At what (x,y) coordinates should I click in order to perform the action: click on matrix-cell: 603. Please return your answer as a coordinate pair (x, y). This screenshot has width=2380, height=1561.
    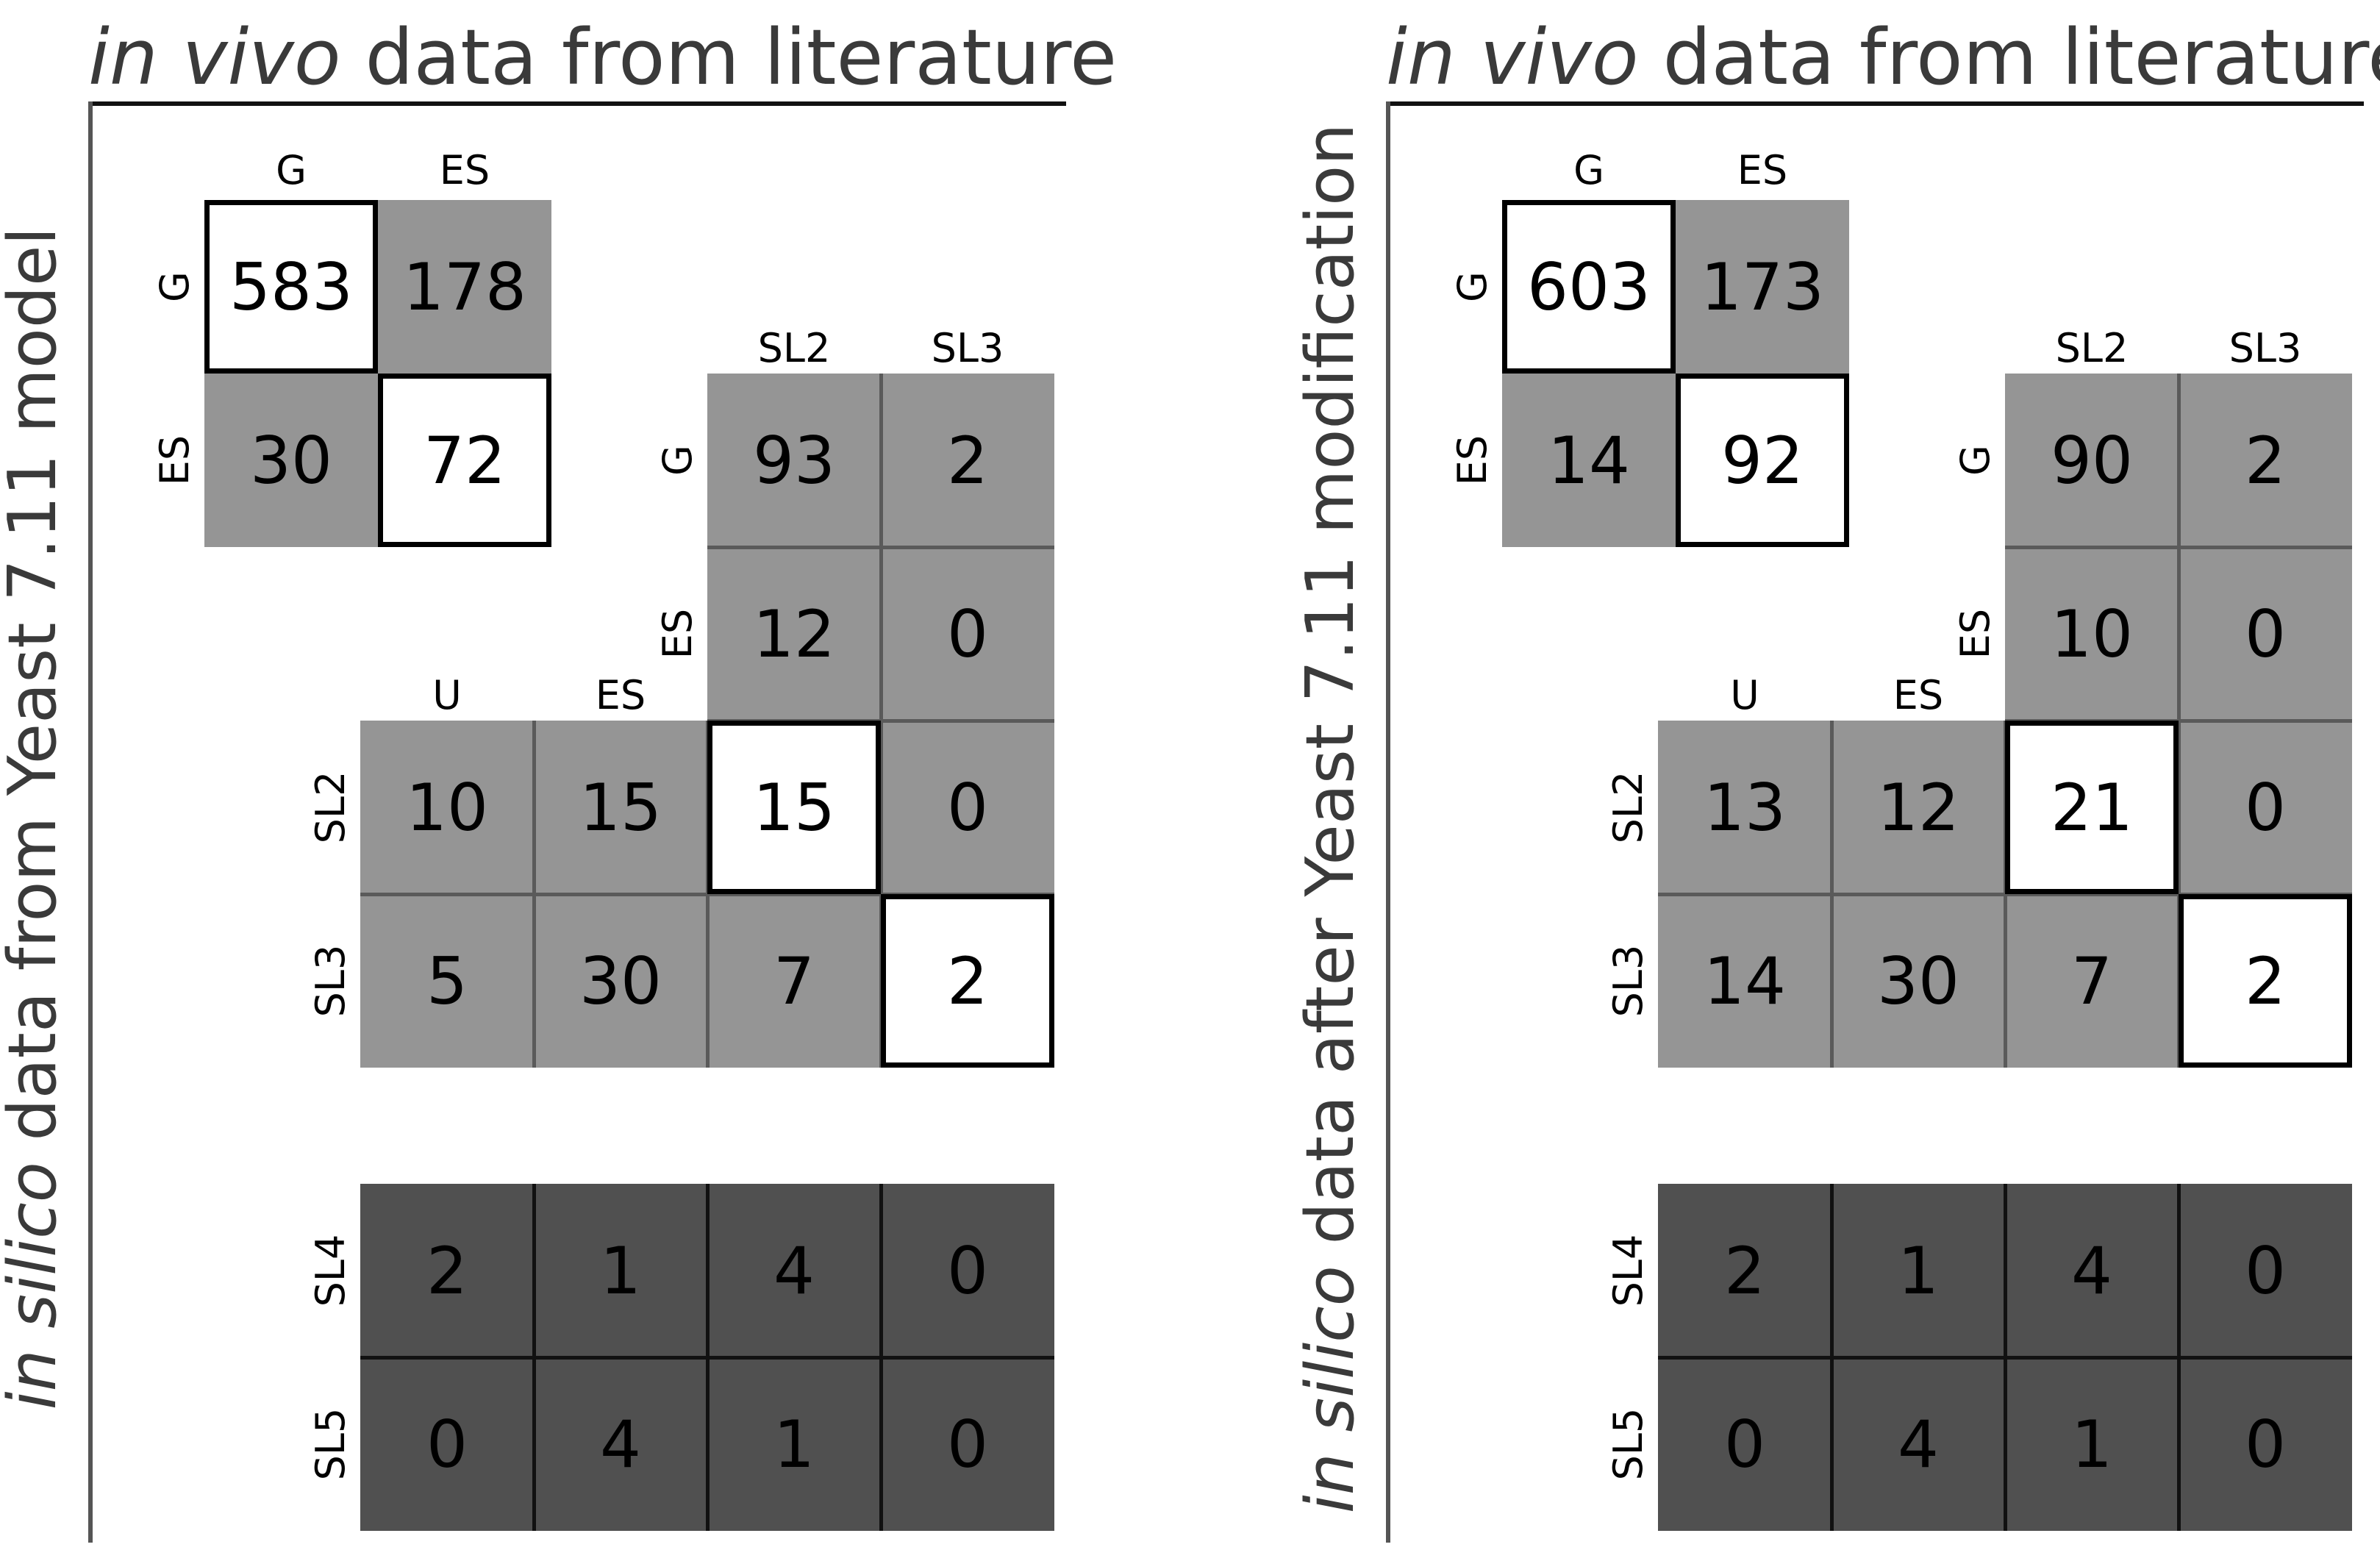
    Looking at the image, I should click on (1589, 287).